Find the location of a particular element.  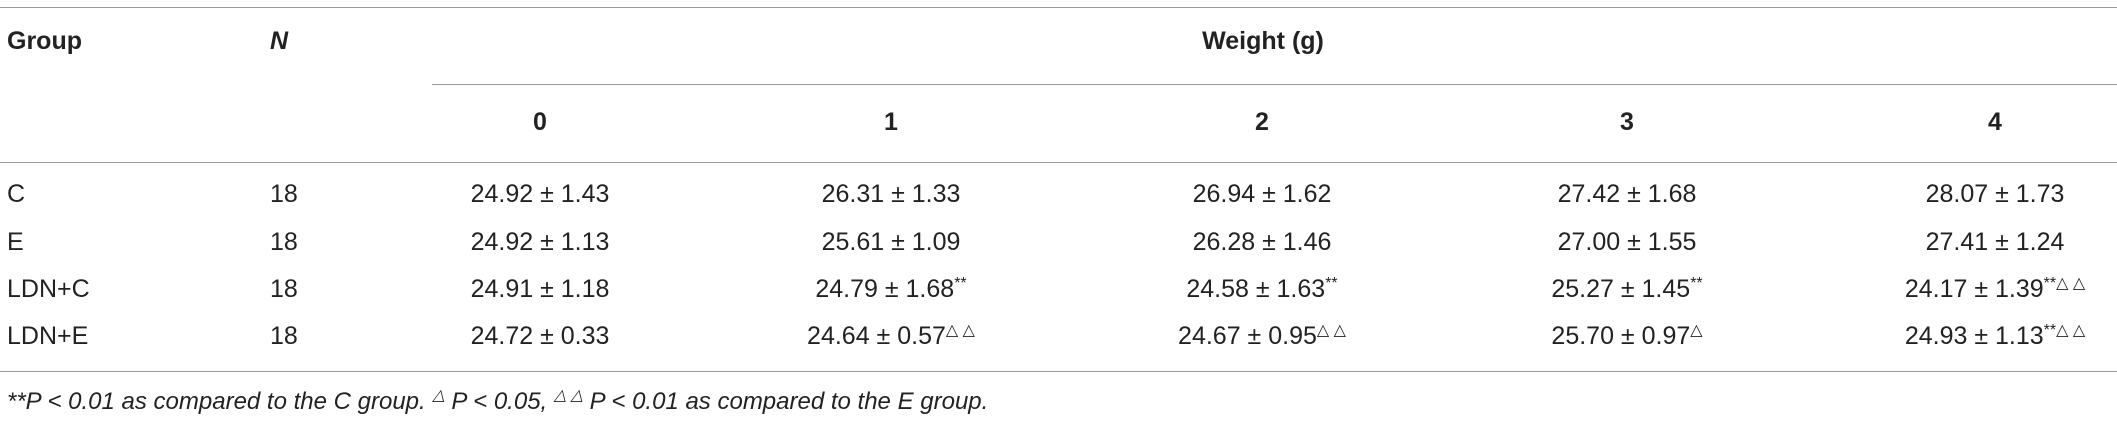

header-weight: Weight (g) is located at coordinates (1263, 41).